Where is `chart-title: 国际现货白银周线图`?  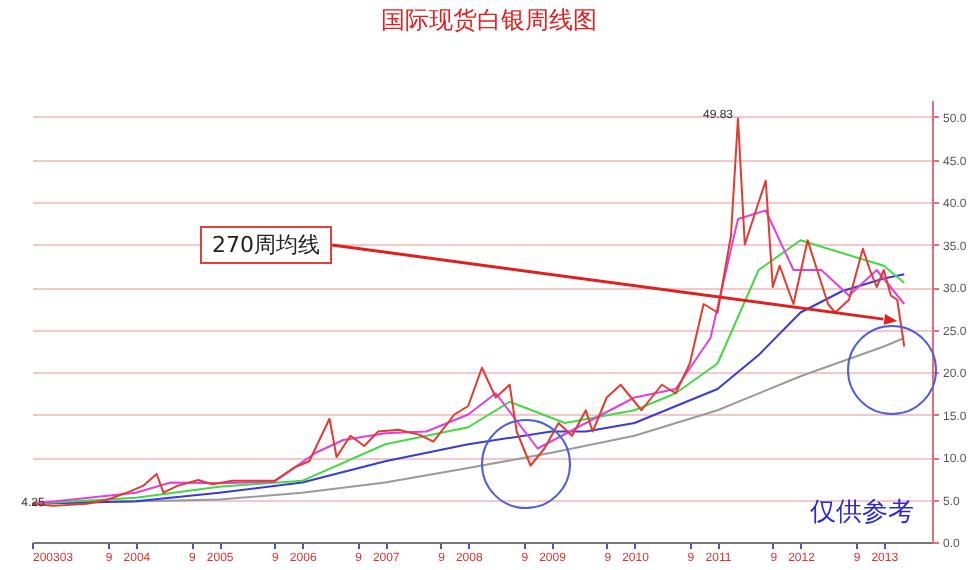 chart-title: 国际现货白银周线图 is located at coordinates (489, 21).